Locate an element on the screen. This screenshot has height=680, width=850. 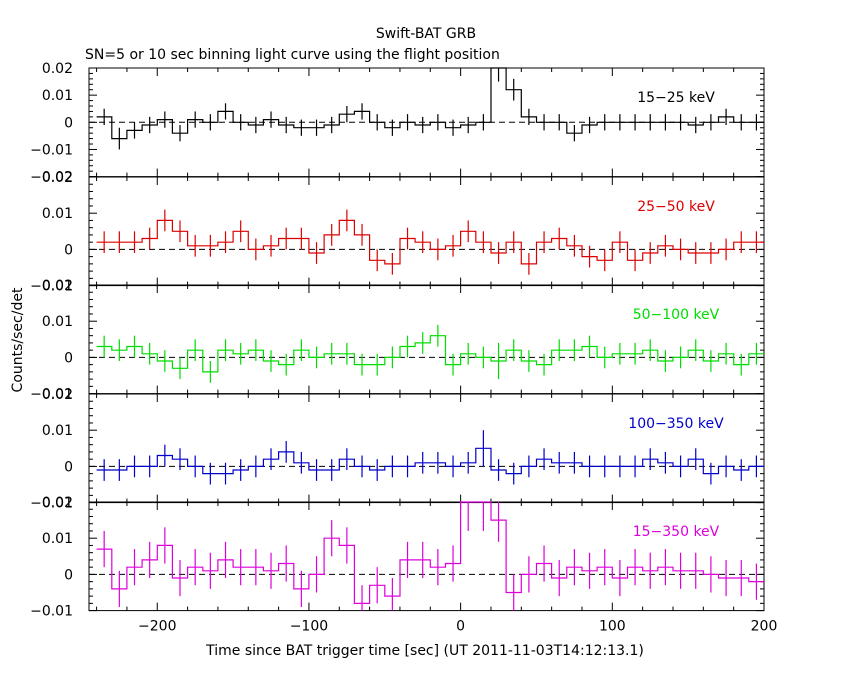
x-tick-label: −200 is located at coordinates (157, 627).